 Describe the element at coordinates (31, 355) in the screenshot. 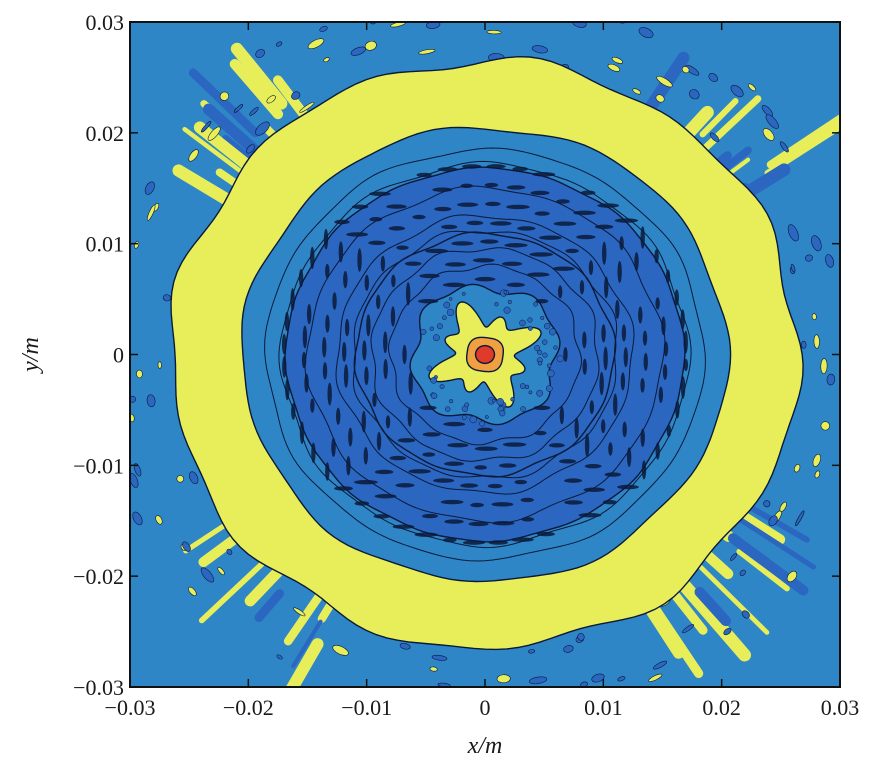

I see `y-axis-label: y/m` at that location.